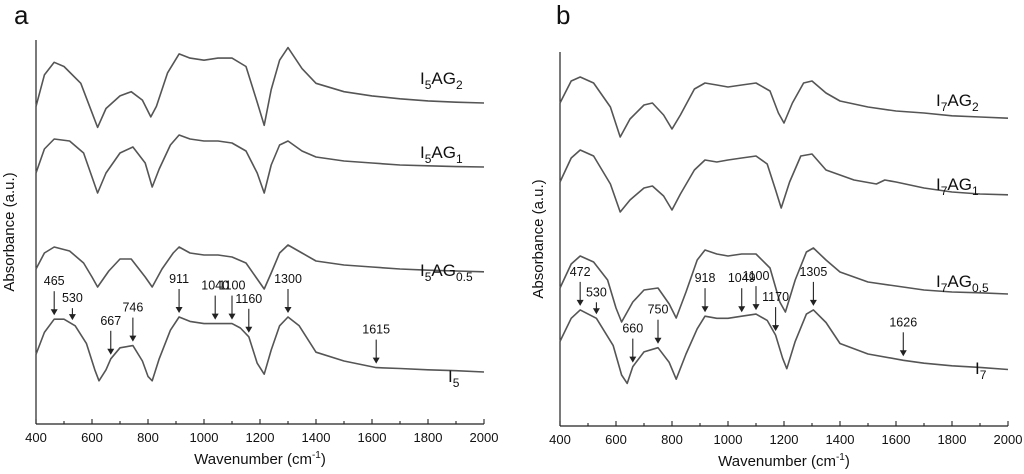  What do you see at coordinates (454, 378) in the screenshot?
I see `series-label: I5` at bounding box center [454, 378].